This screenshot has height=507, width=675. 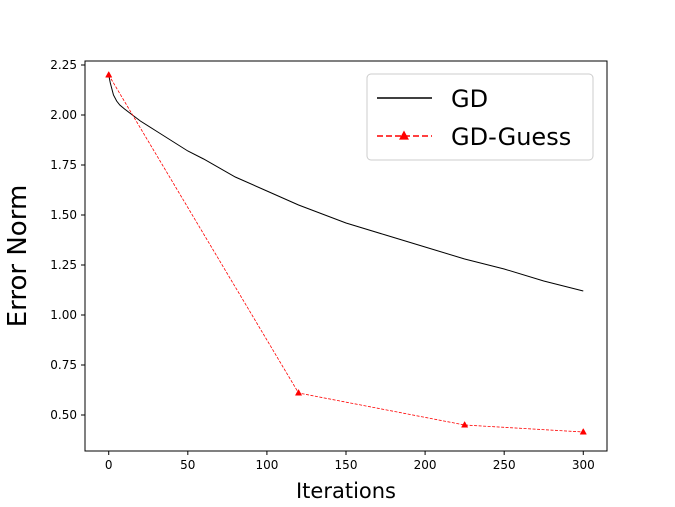 I want to click on x-tick-label-4: 200, so click(x=425, y=465).